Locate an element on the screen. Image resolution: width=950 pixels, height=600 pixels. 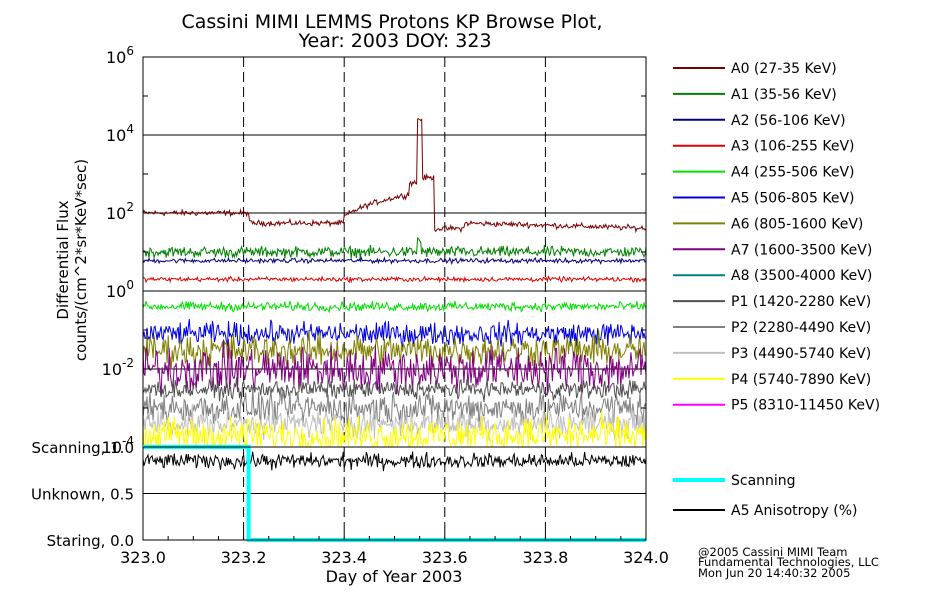
footer-timestamp: Mon Jun 20 14:40:32 2005 is located at coordinates (774, 573).